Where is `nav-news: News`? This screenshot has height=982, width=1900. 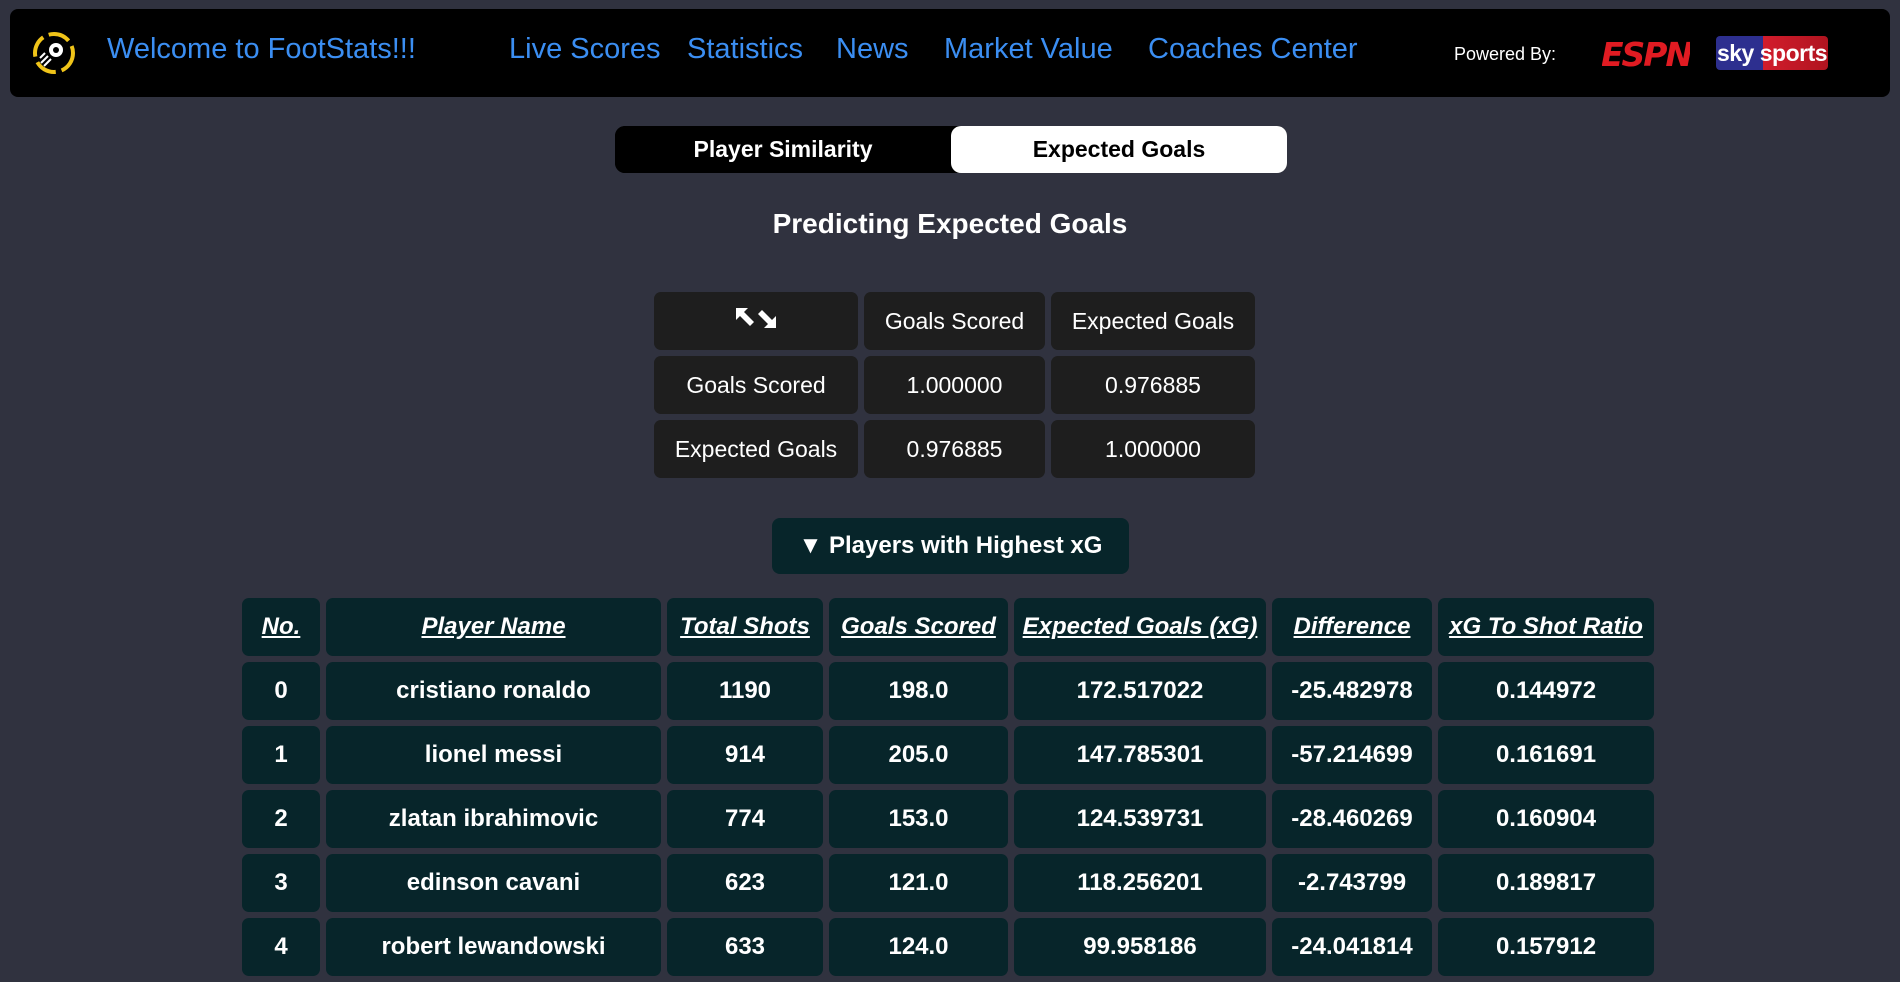
nav-news: News is located at coordinates (872, 49).